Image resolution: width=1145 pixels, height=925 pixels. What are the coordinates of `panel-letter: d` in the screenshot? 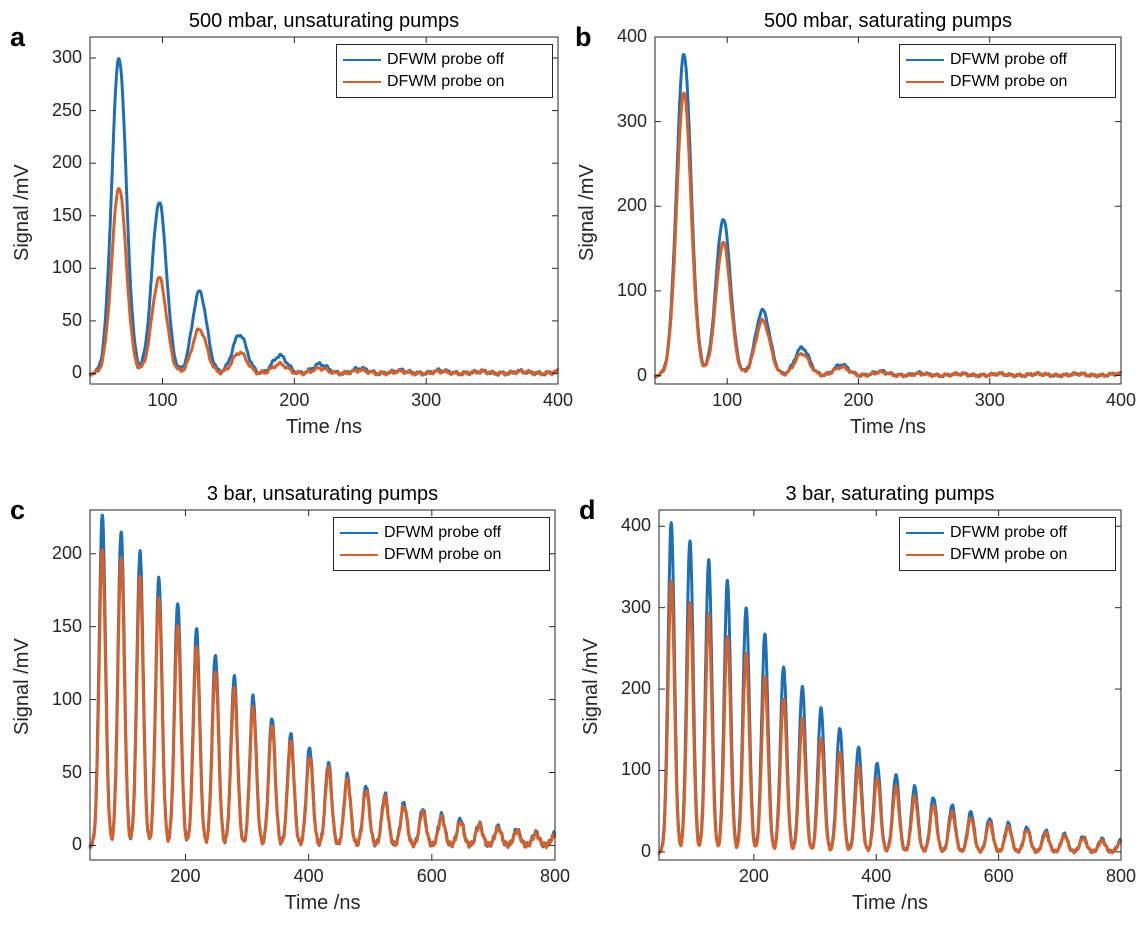 It's located at (587, 510).